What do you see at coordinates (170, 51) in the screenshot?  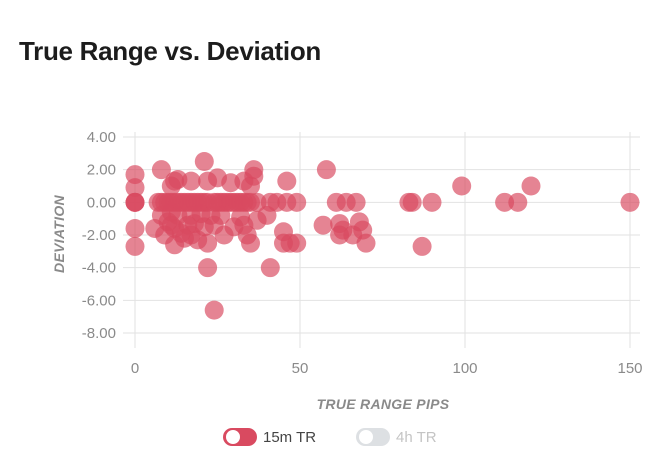 I see `chart-title: True Range vs. Deviation` at bounding box center [170, 51].